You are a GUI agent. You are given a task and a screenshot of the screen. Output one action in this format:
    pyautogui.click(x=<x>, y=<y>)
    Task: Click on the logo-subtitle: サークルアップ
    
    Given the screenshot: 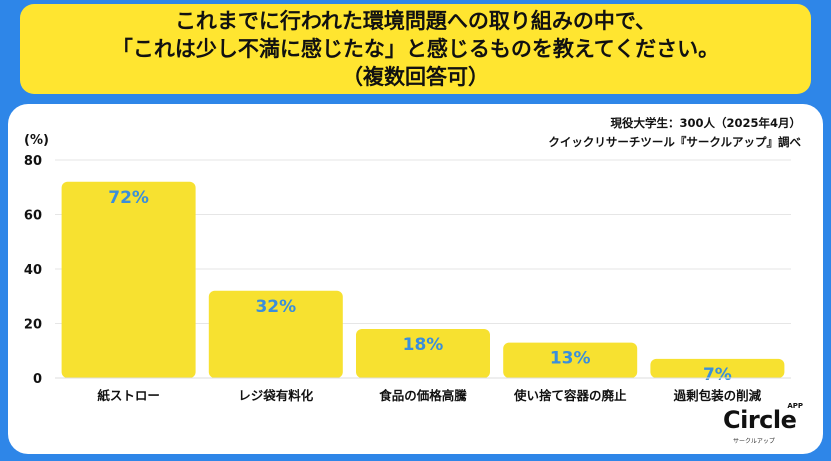 What is the action you would take?
    pyautogui.click(x=754, y=441)
    